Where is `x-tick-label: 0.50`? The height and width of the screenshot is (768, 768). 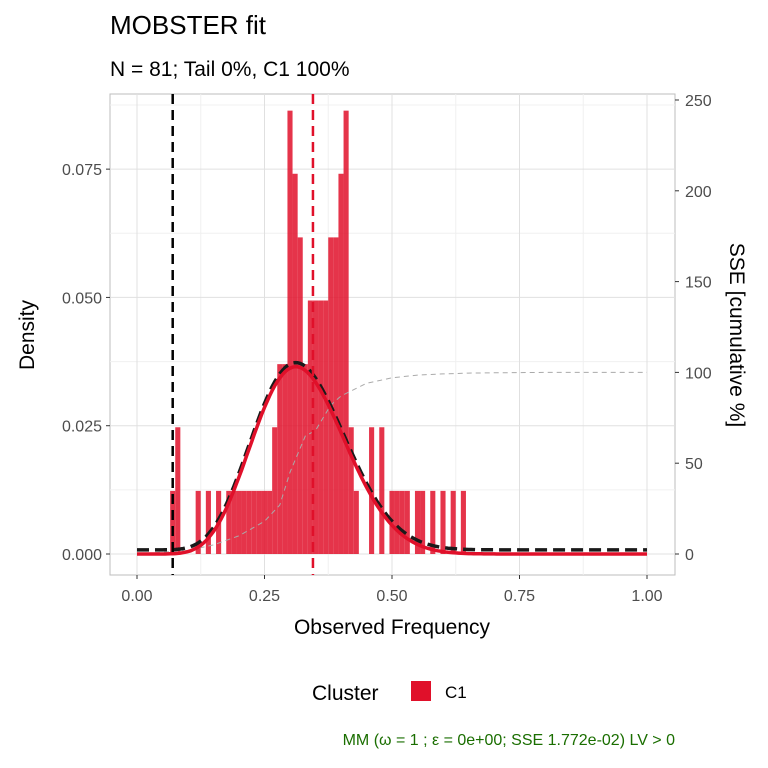 x-tick-label: 0.50 is located at coordinates (391, 596).